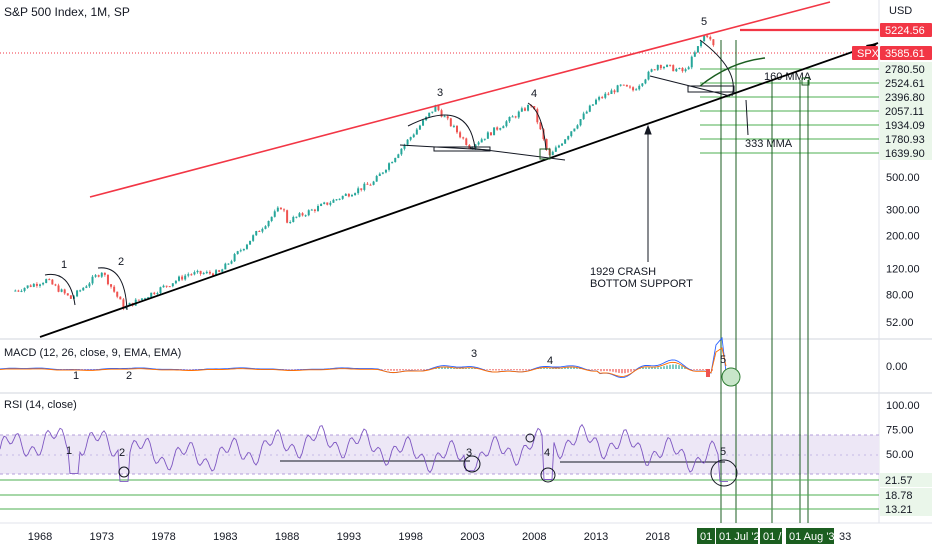  I want to click on rsi-line, so click(364, 452).